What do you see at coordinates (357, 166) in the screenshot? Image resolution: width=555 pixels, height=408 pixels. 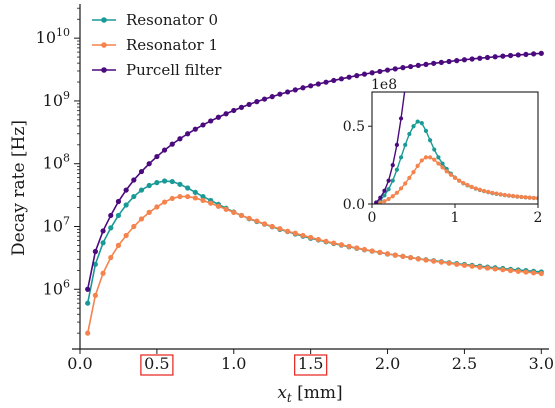 I see `inset-y-ticks: 0.0 0.5` at bounding box center [357, 166].